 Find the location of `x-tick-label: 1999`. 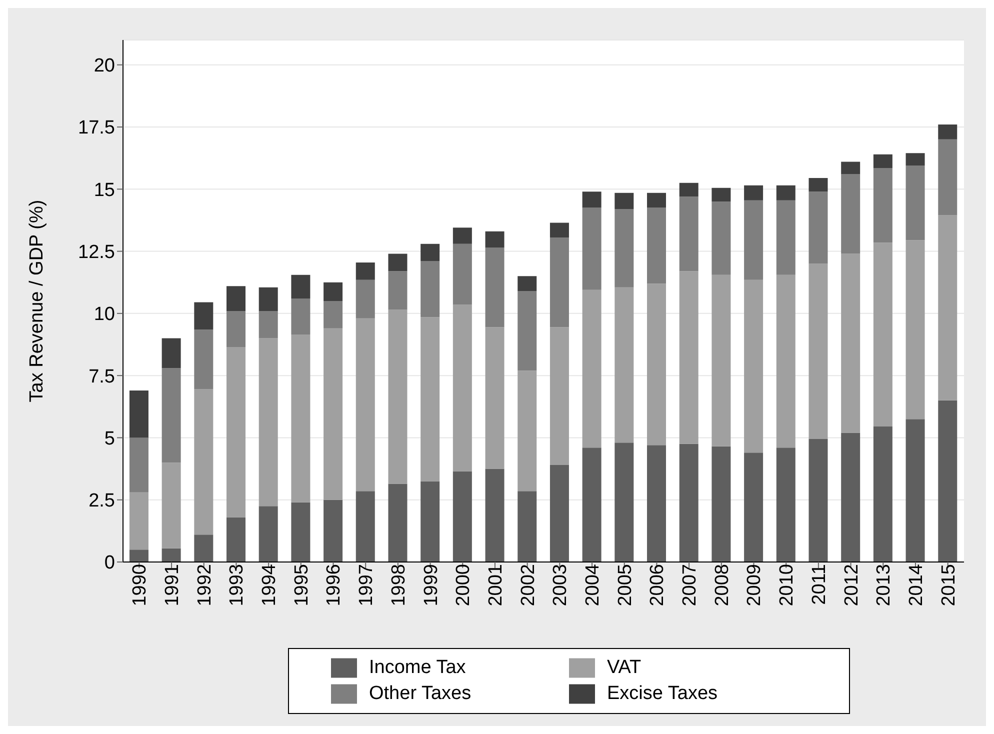

x-tick-label: 1999 is located at coordinates (431, 585).